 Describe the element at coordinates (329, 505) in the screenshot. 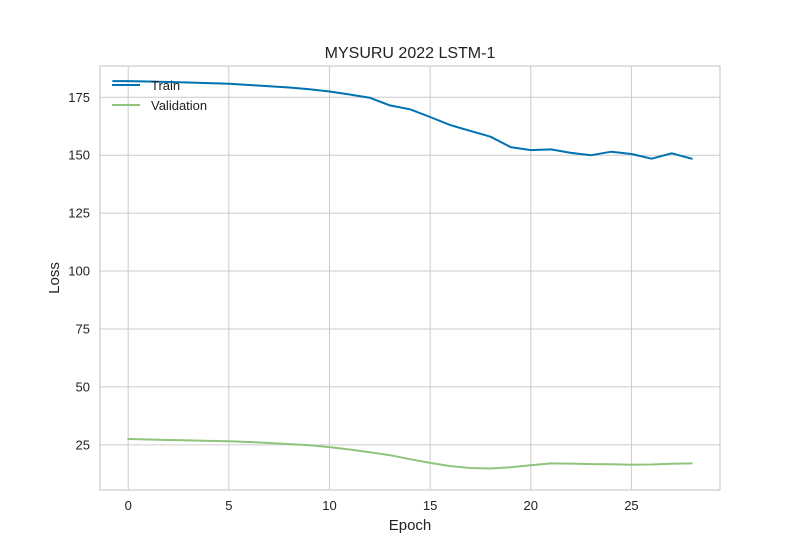

I see `x-tick-label: 10` at that location.